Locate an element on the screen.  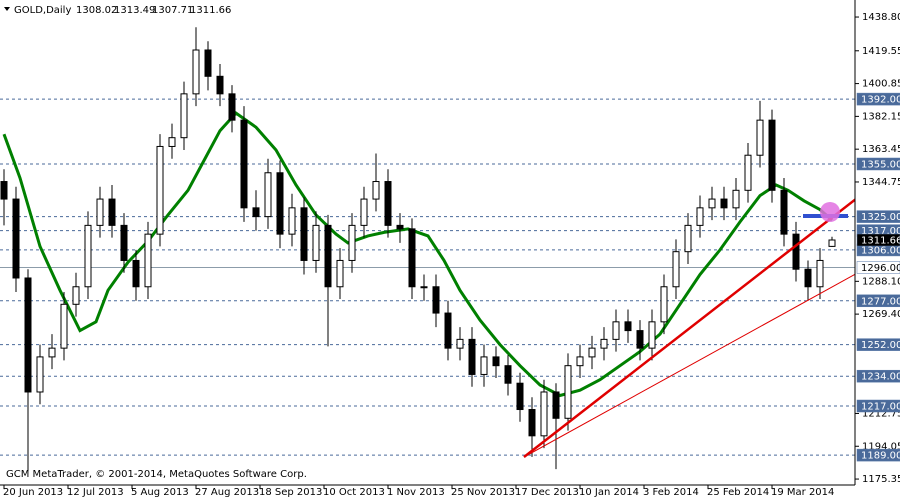
level-label: 1355.00 is located at coordinates (880, 164).